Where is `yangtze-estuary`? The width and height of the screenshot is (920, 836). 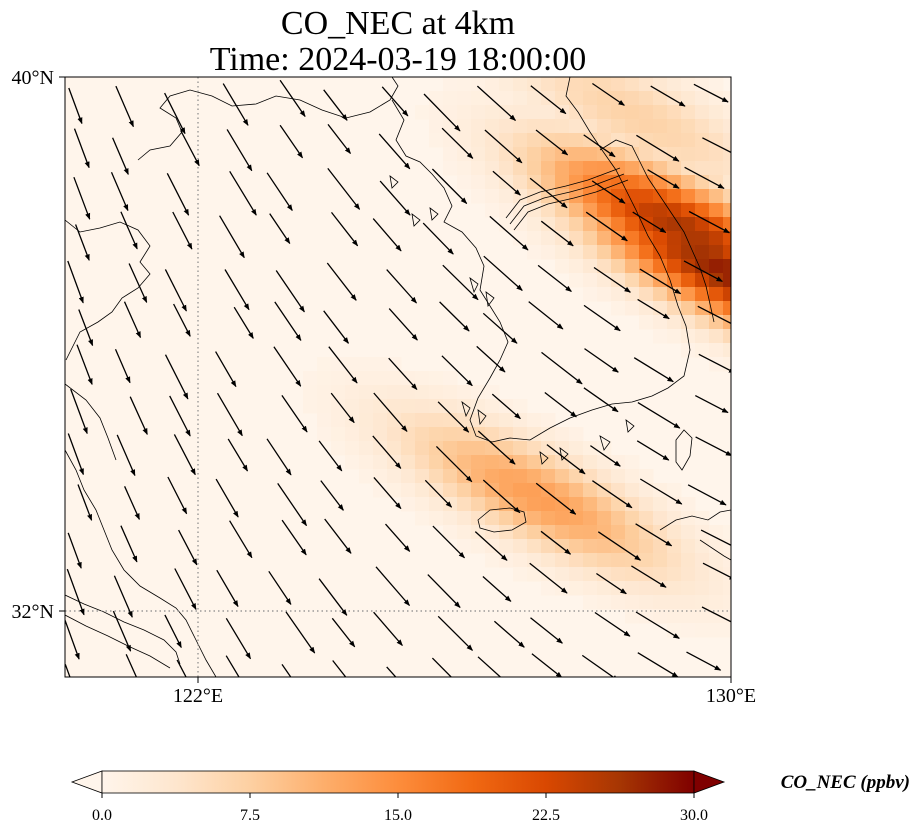 yangtze-estuary is located at coordinates (123, 629).